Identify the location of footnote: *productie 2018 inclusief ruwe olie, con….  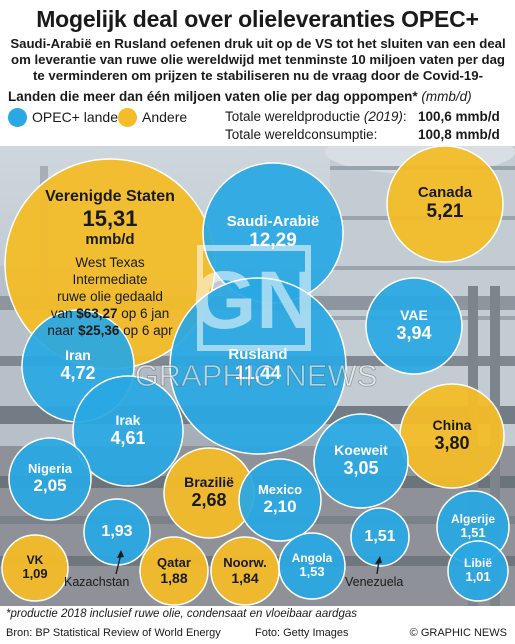
(181, 614).